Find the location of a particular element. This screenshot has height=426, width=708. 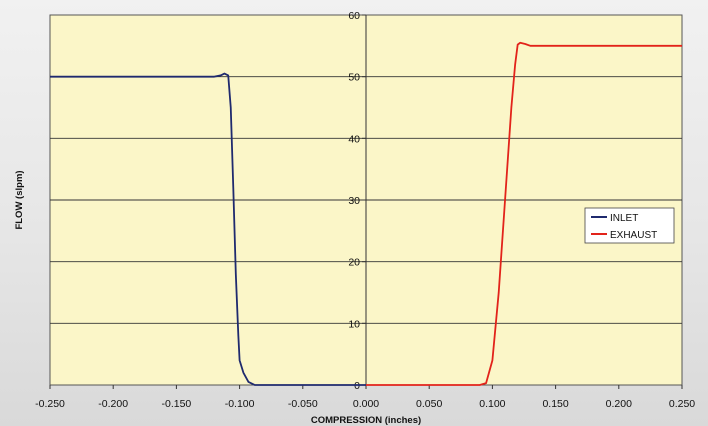

x-axis-title: COMPRESSION (inches) is located at coordinates (366, 420).